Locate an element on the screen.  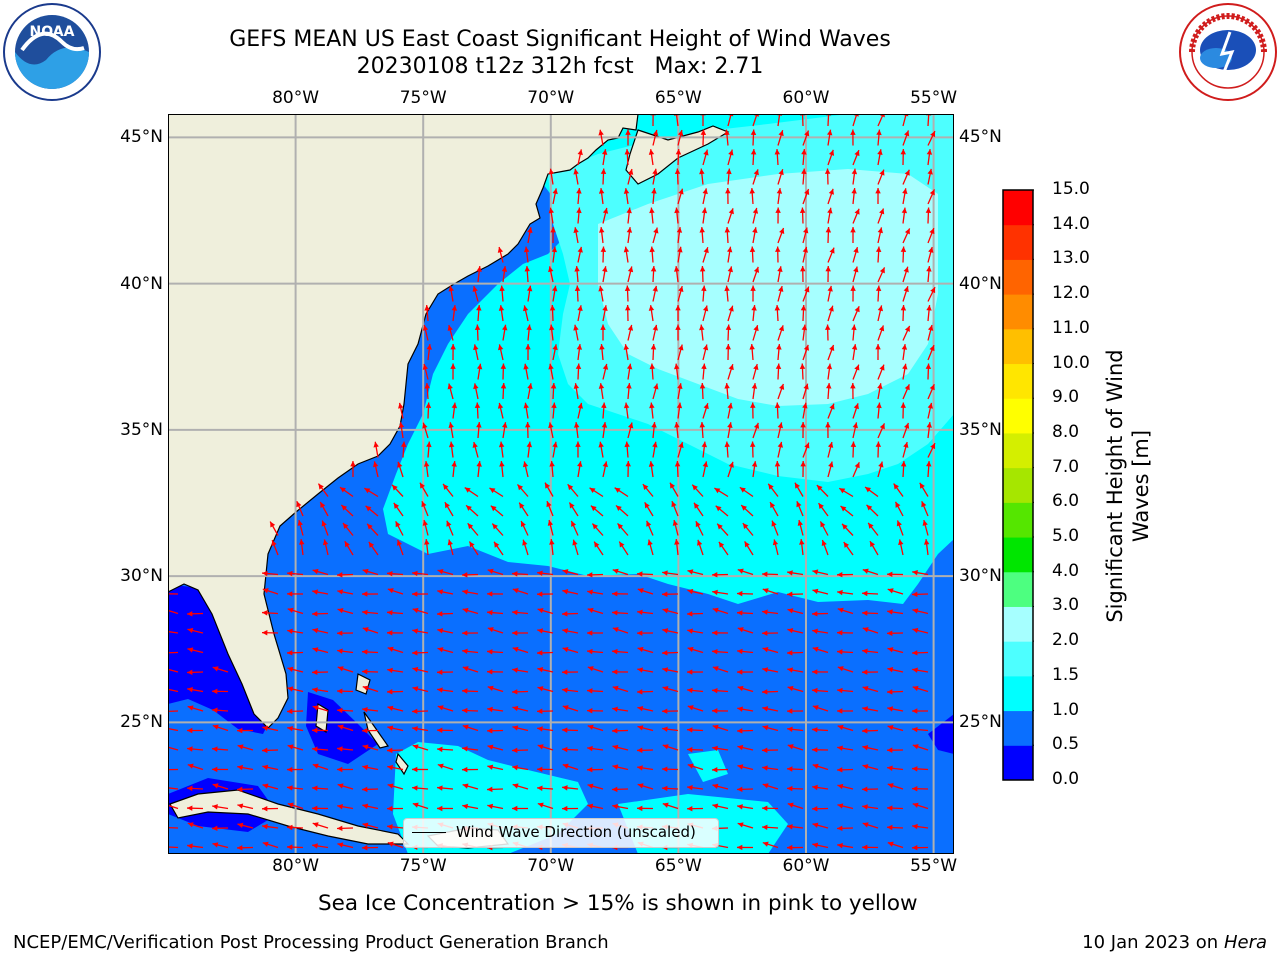
colorbar-tick-label: 0.0 is located at coordinates (1066, 779).